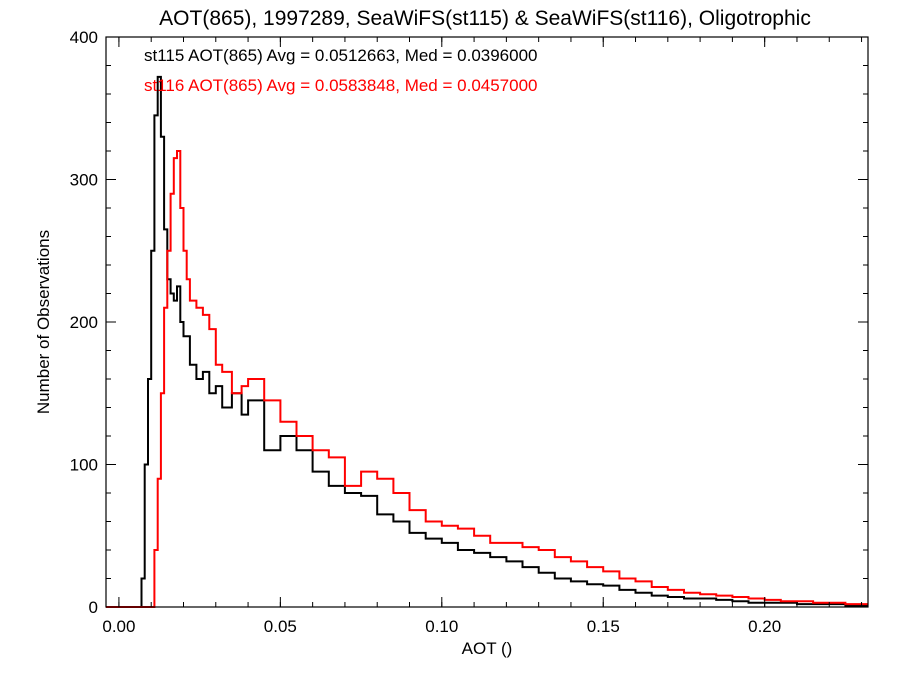 The width and height of the screenshot is (900, 675). What do you see at coordinates (603, 626) in the screenshot?
I see `x-tick-label: 0.15` at bounding box center [603, 626].